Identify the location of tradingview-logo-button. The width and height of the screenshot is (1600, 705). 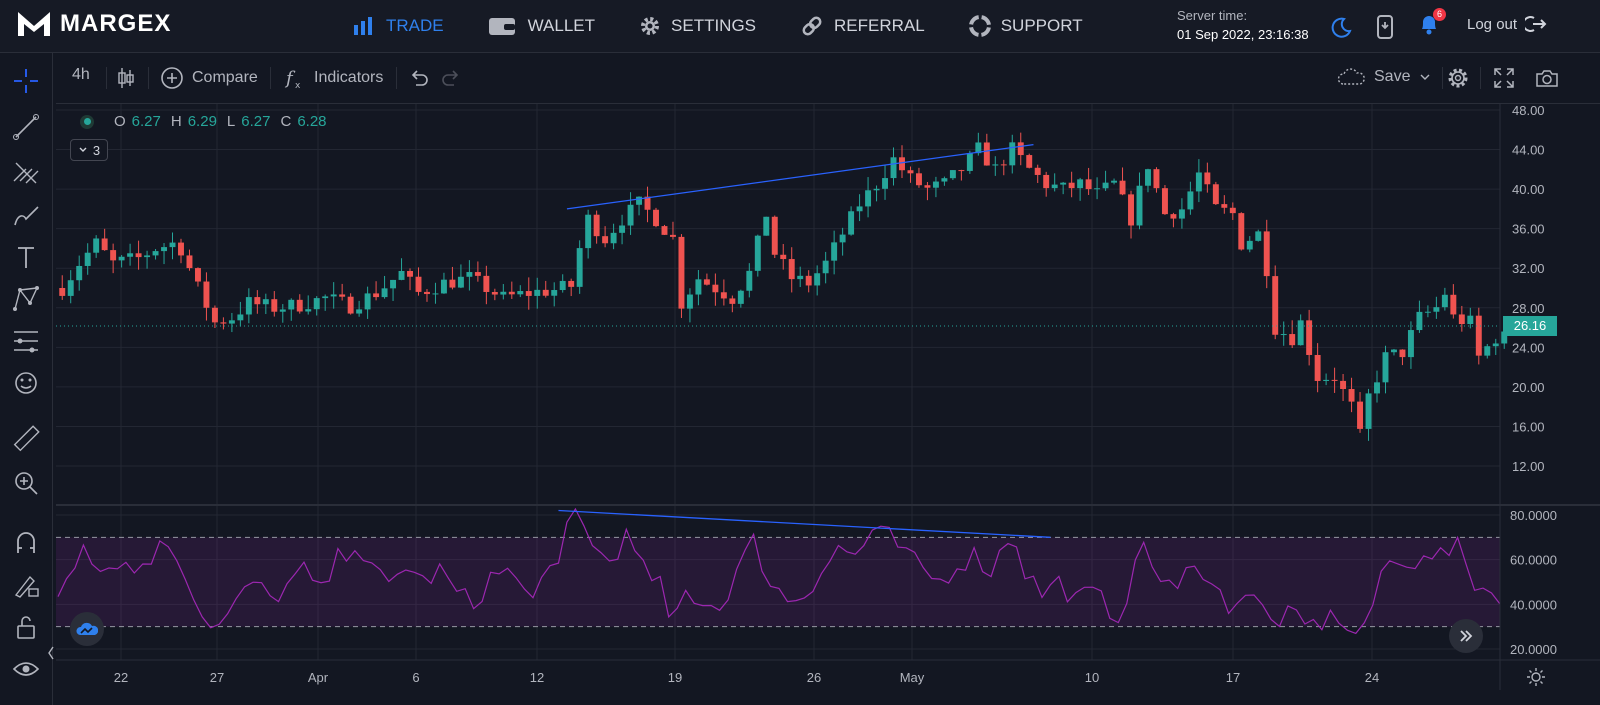
(87, 629).